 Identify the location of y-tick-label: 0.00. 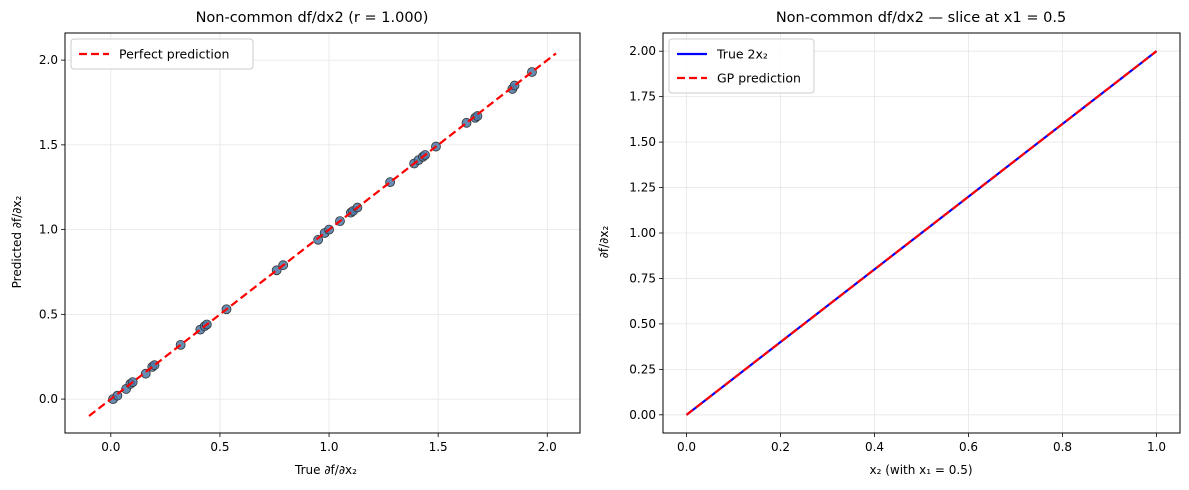
(642, 415).